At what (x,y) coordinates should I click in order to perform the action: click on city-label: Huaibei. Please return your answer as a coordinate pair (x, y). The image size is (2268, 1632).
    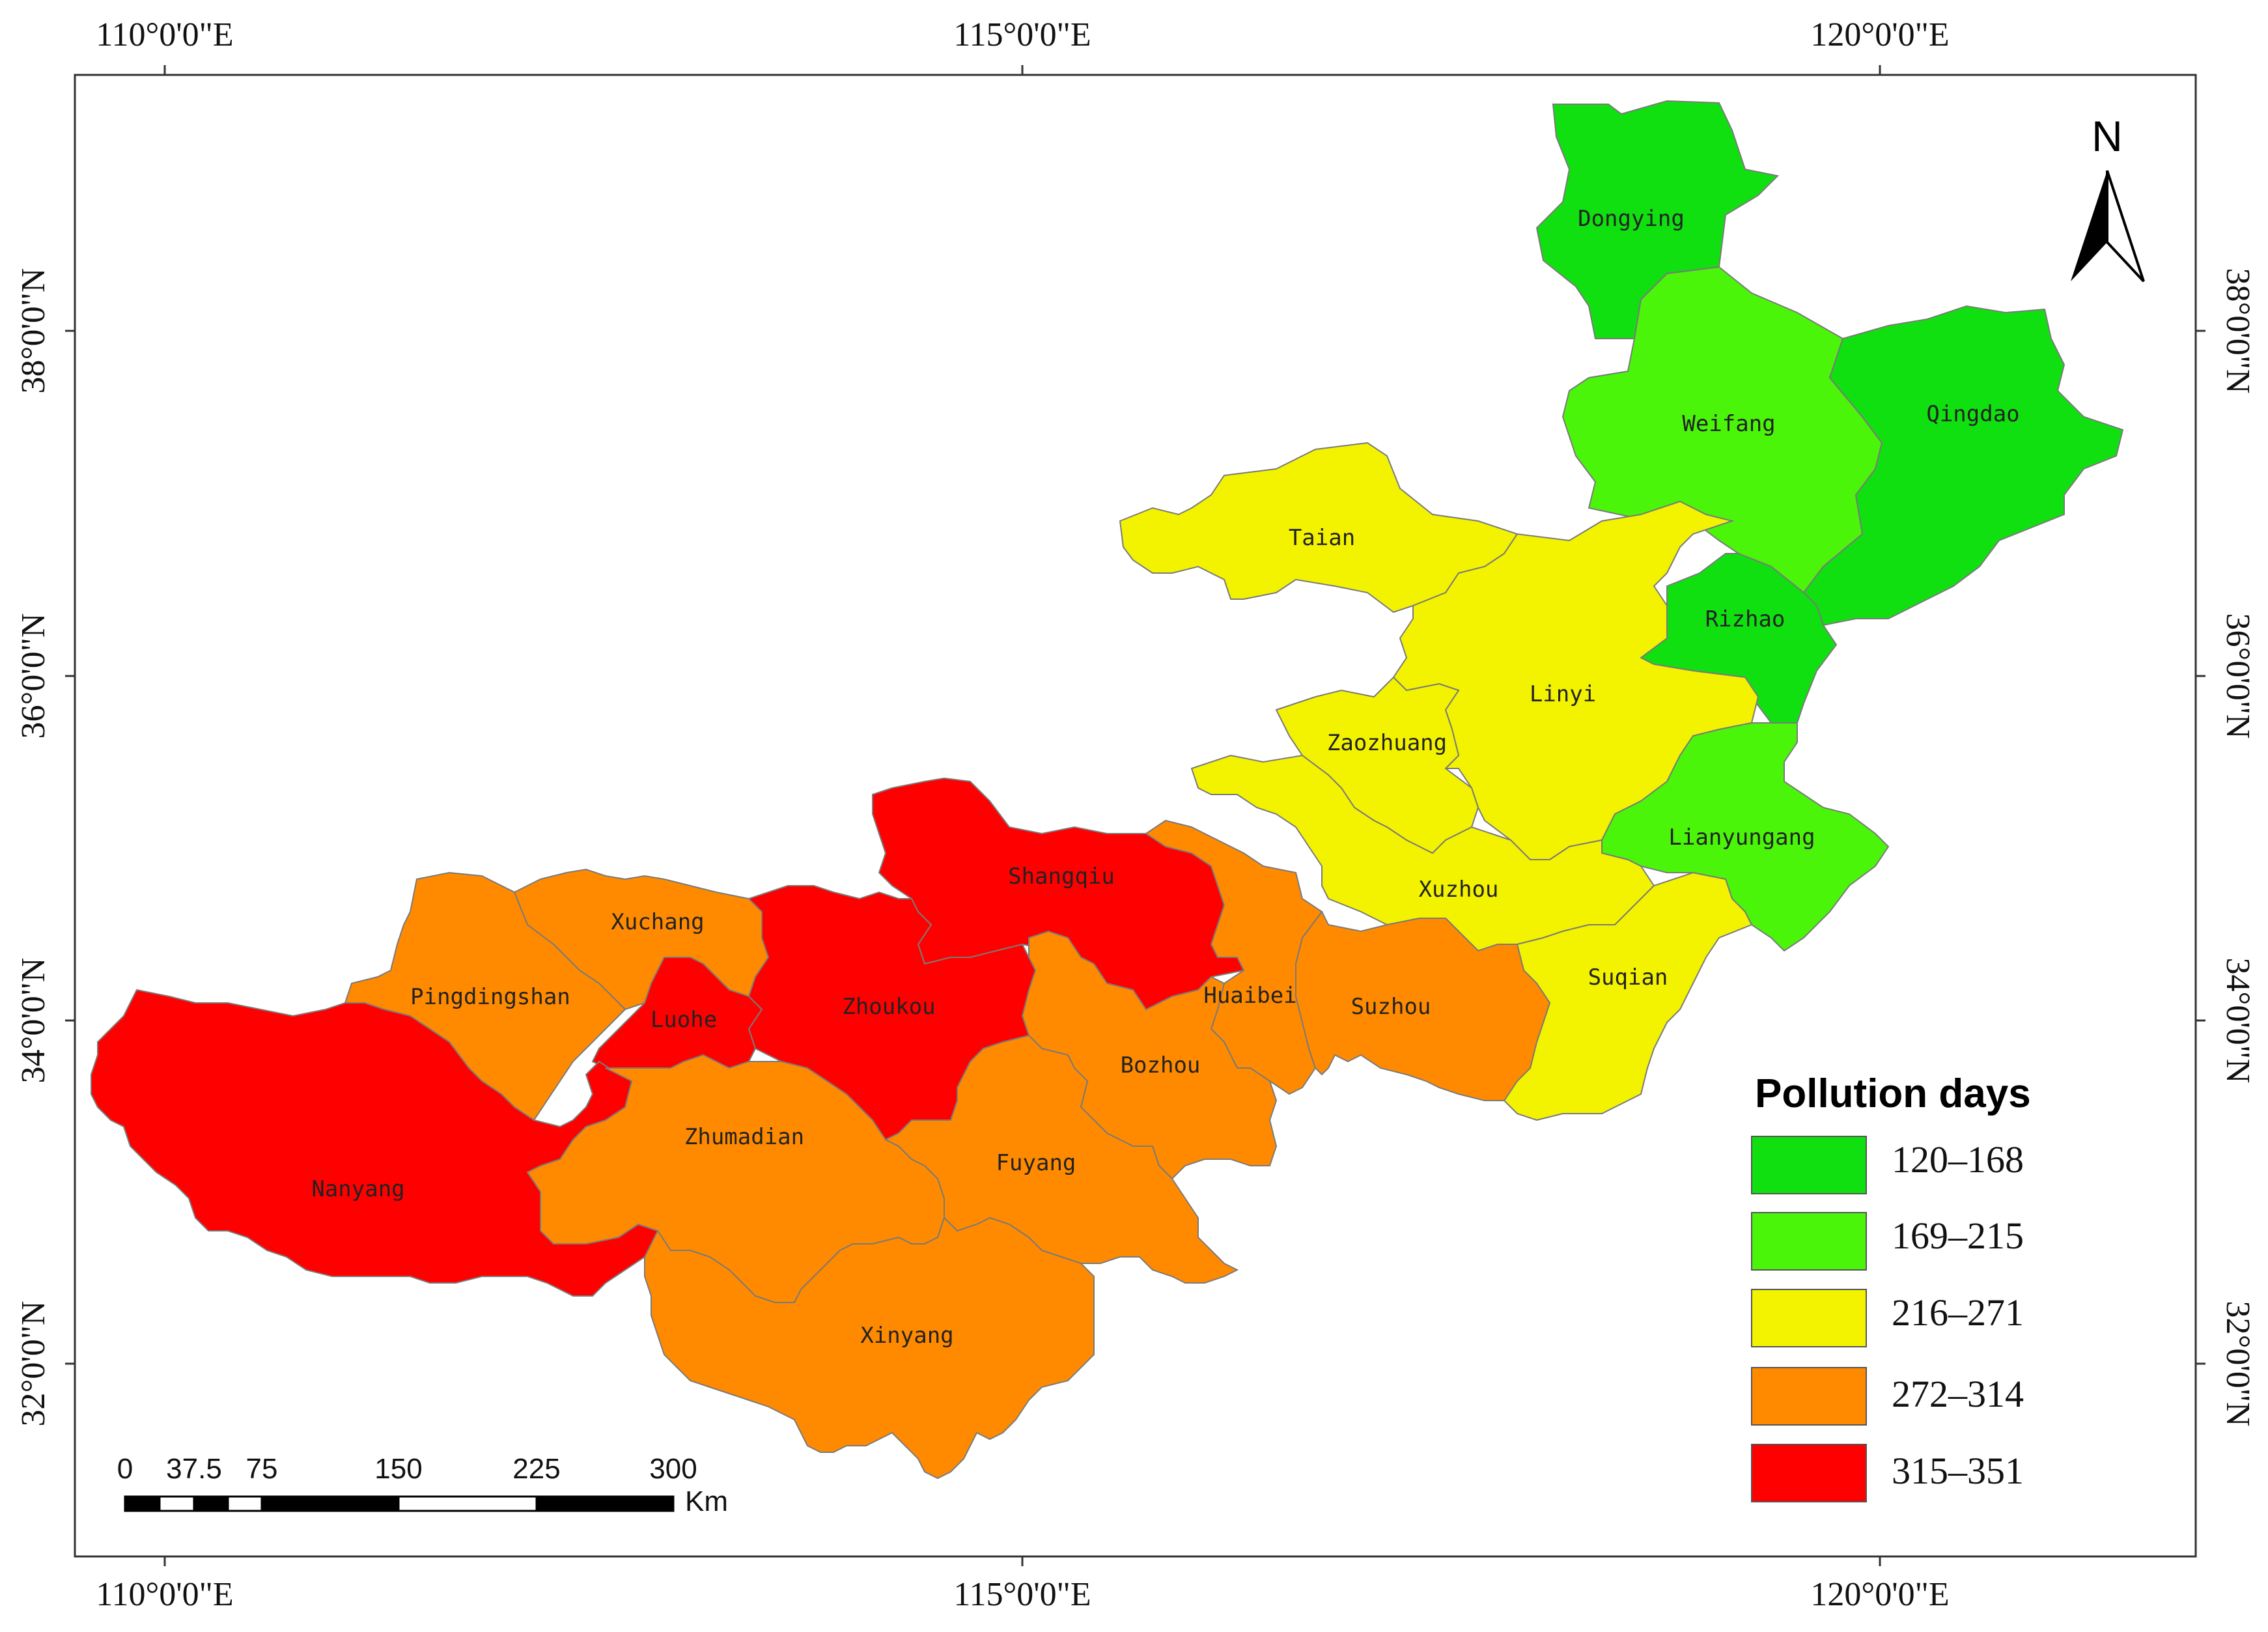
    Looking at the image, I should click on (1250, 996).